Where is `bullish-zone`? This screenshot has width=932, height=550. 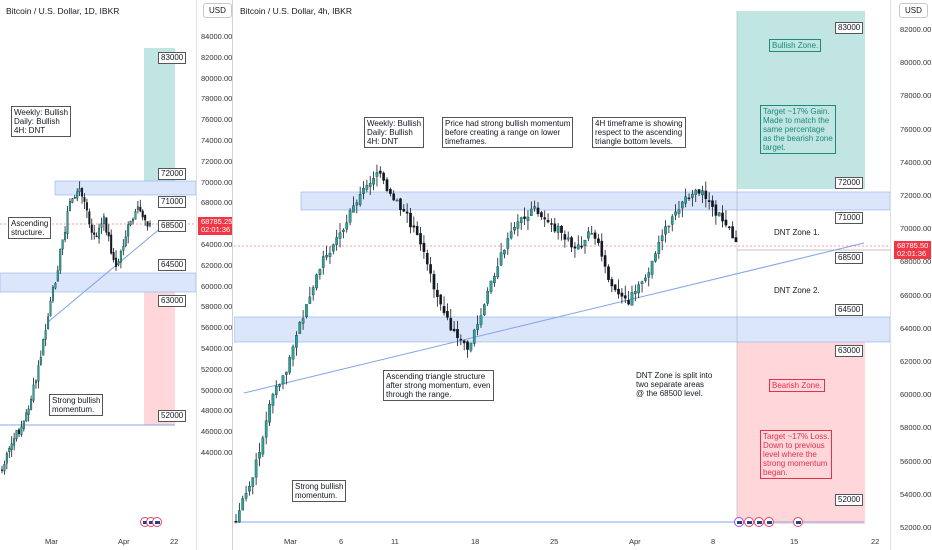
bullish-zone is located at coordinates (801, 100).